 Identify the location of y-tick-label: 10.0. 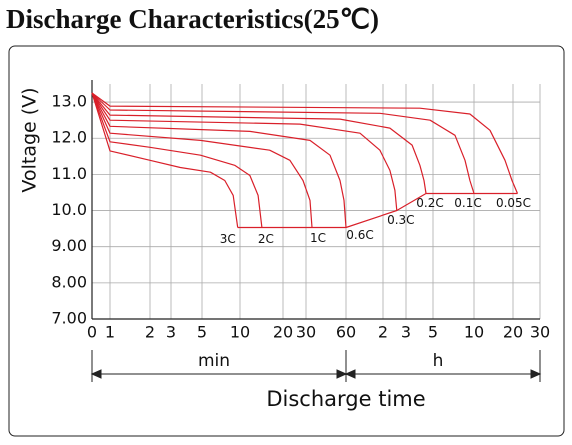
(69, 209).